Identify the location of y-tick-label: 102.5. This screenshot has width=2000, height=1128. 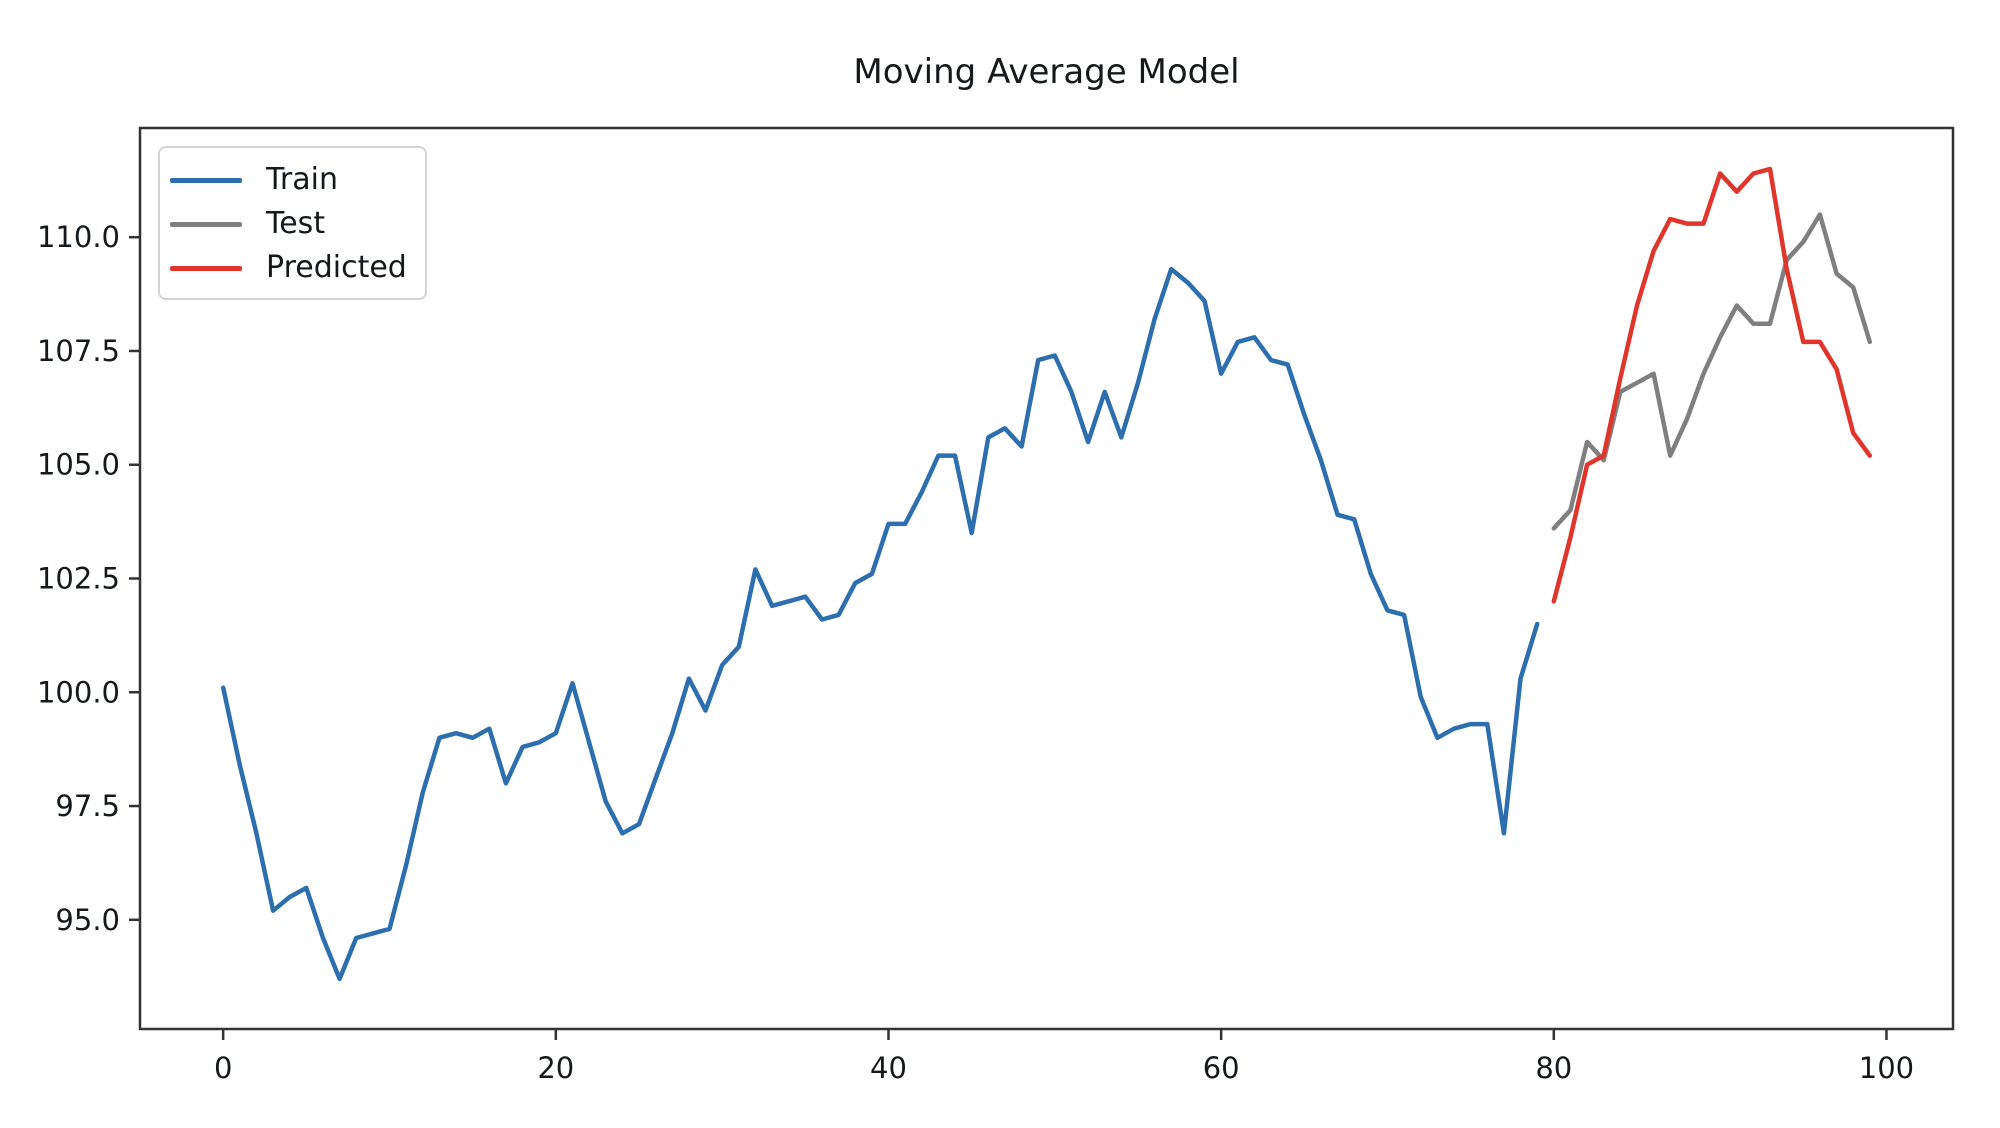
(78, 579).